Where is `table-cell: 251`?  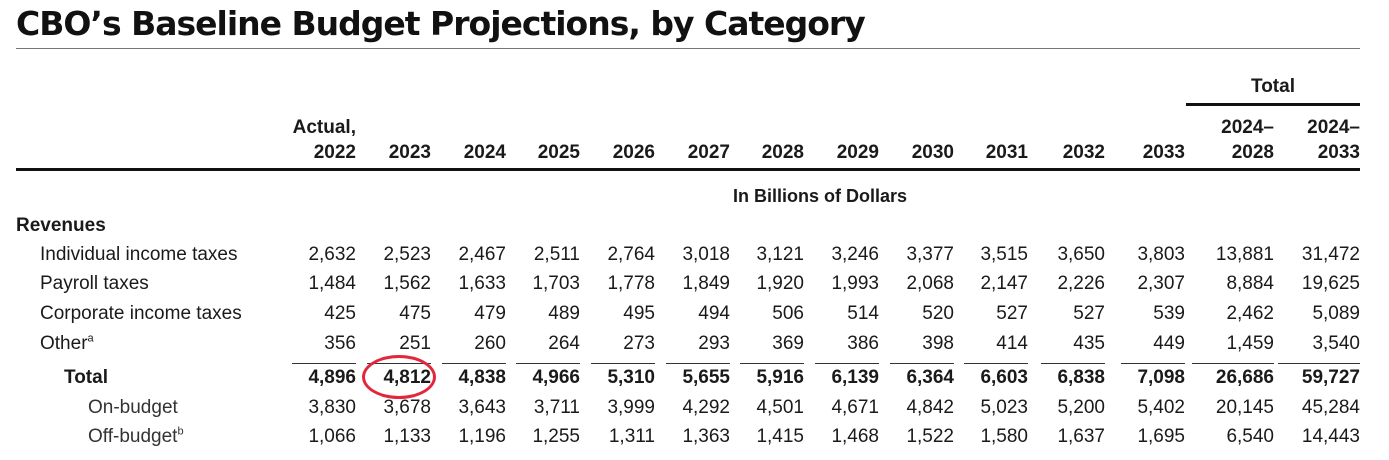
table-cell: 251 is located at coordinates (415, 343).